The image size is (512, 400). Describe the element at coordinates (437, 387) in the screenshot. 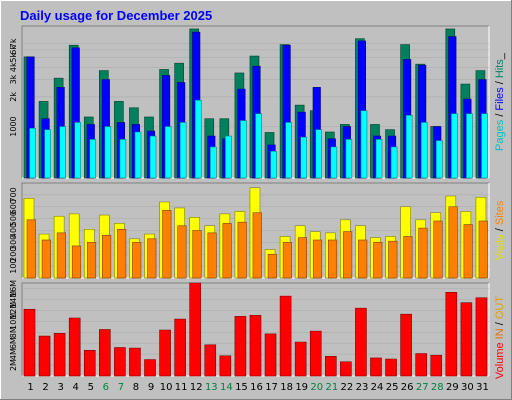

I see `day-label: 28` at that location.